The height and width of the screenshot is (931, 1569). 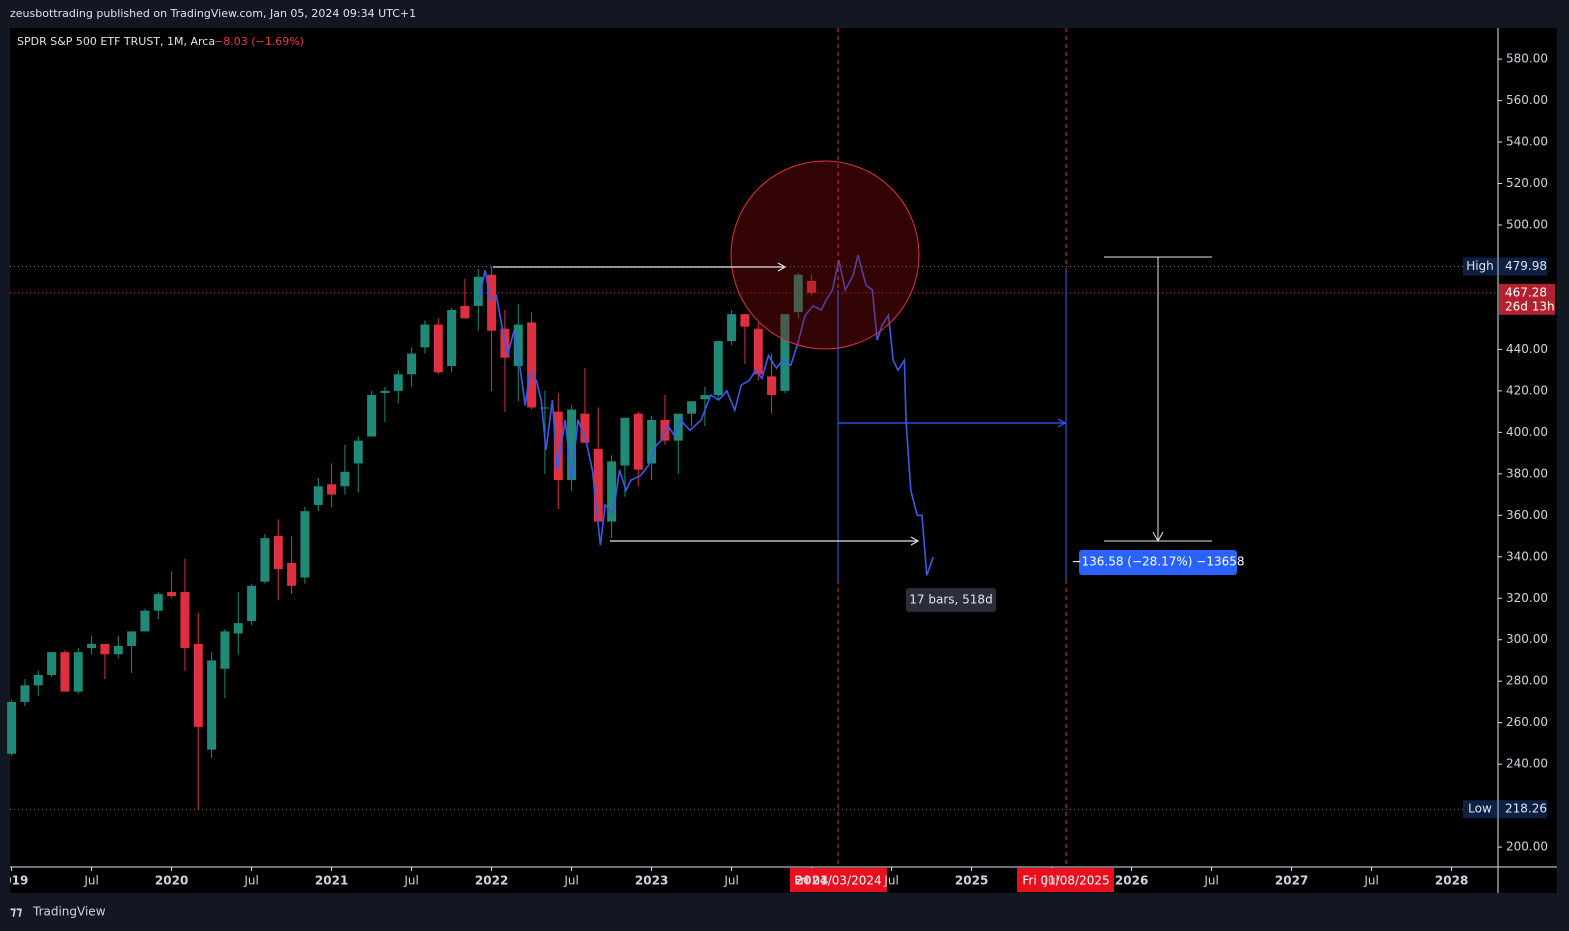 What do you see at coordinates (784, 912) in the screenshot?
I see `footer-bar` at bounding box center [784, 912].